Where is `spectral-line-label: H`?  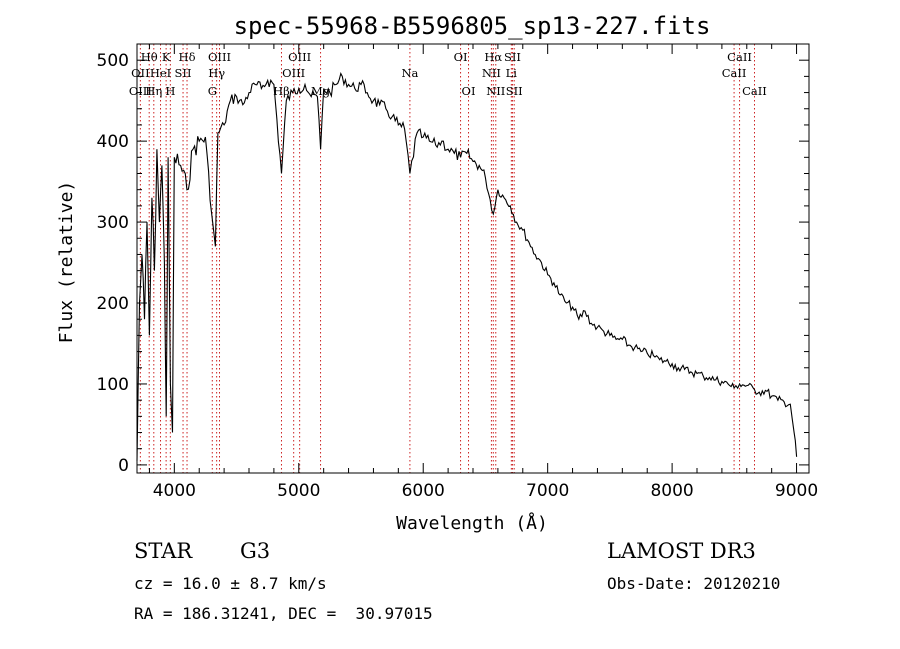
spectral-line-label: H is located at coordinates (170, 91).